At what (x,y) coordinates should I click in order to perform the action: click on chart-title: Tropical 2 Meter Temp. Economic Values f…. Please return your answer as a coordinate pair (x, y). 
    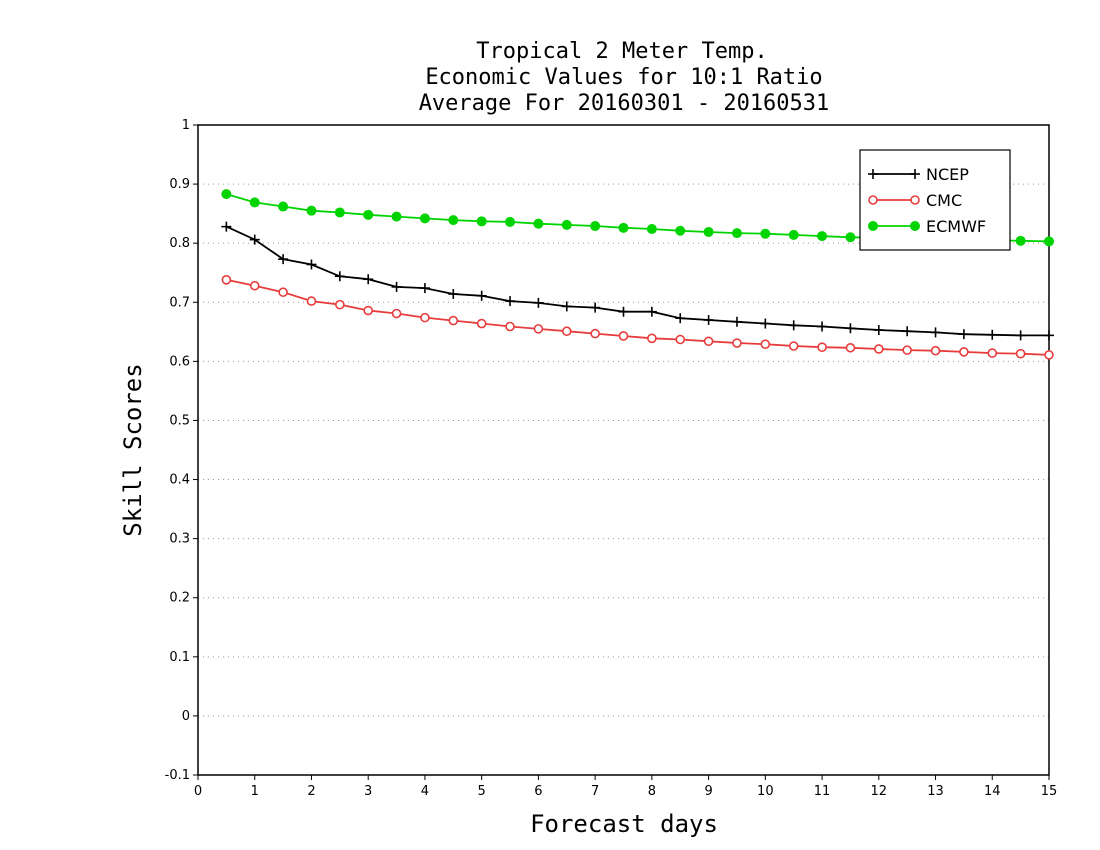
    Looking at the image, I should click on (624, 77).